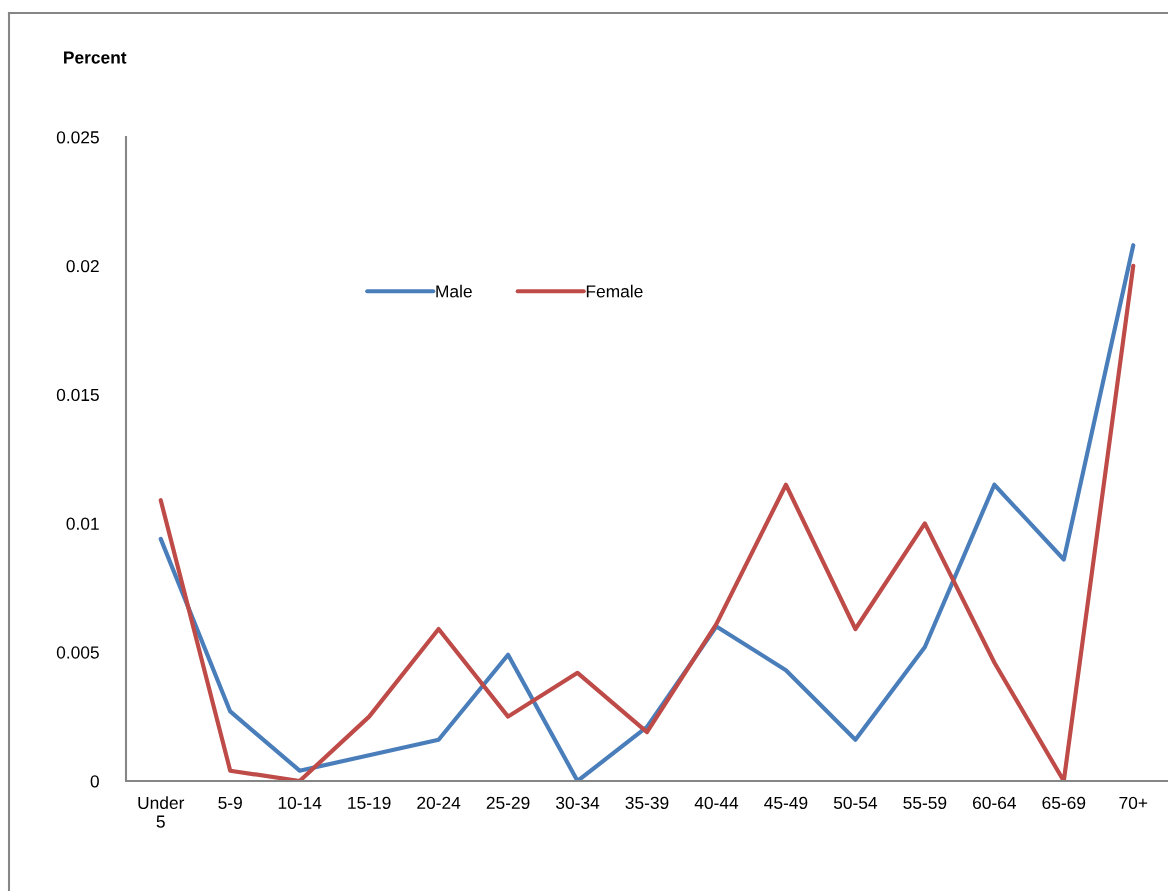  Describe the element at coordinates (786, 803) in the screenshot. I see `x-tick-label: 45-49` at that location.